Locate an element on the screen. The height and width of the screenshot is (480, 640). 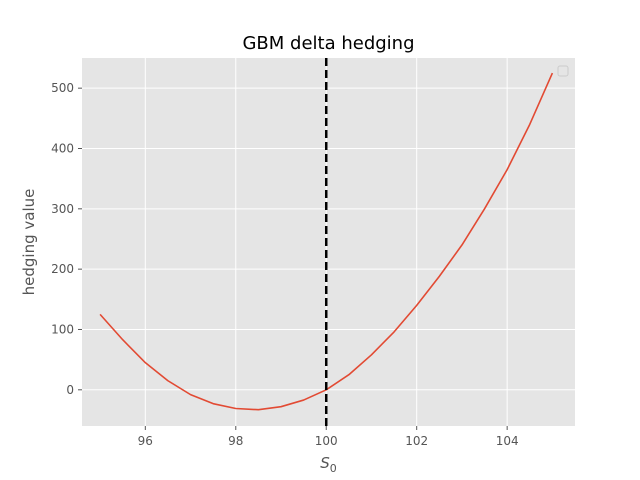
y-tick-label: 200 is located at coordinates (62, 269).